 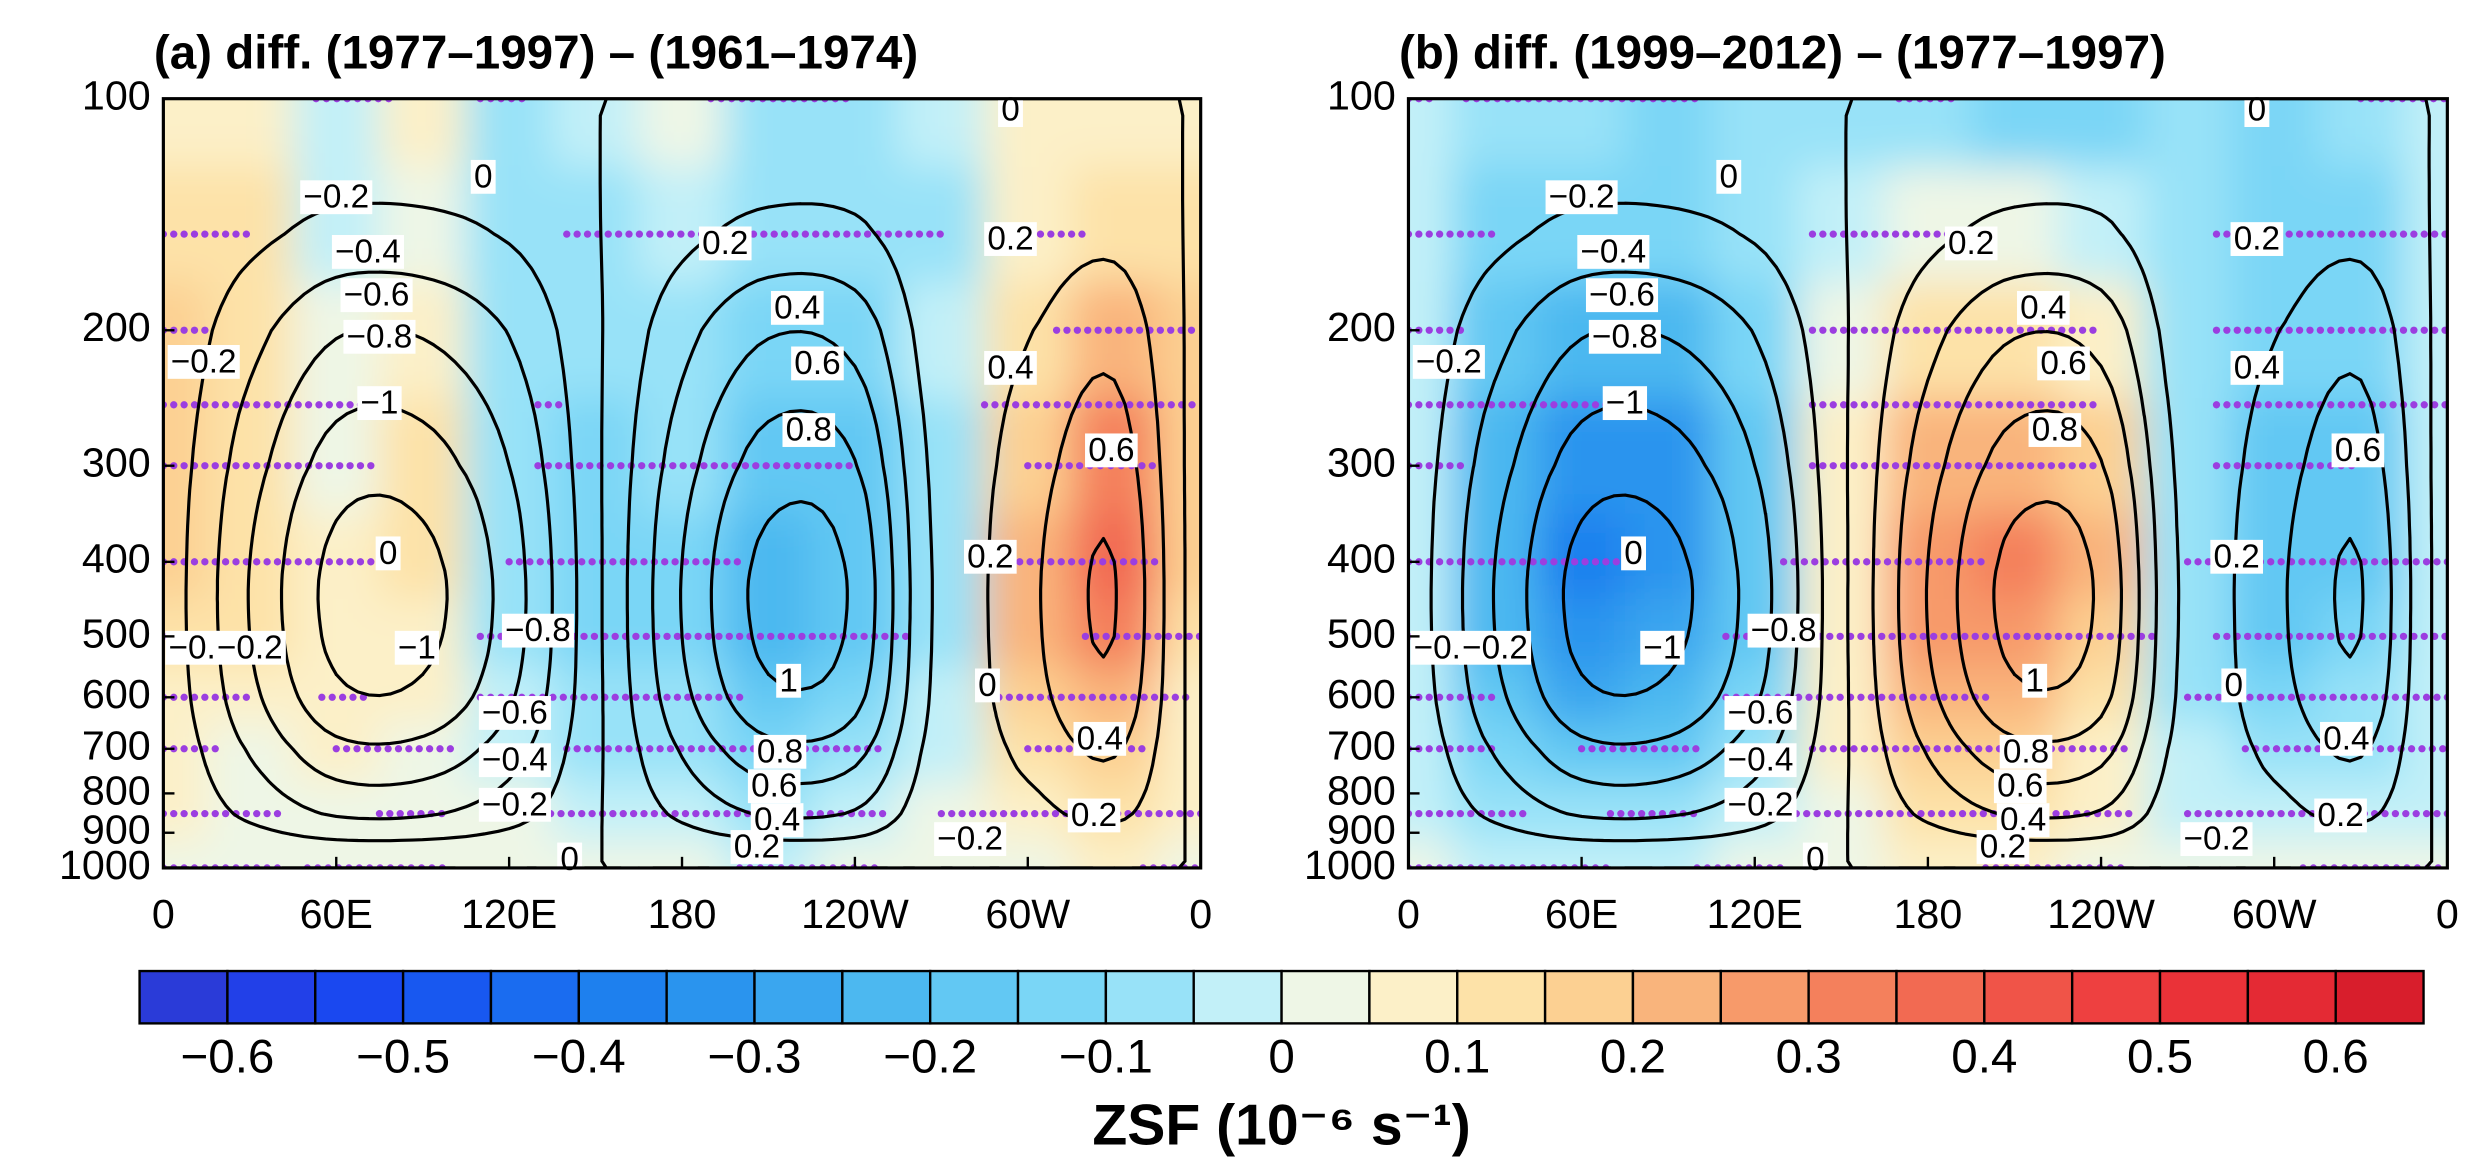 I want to click on contour-label: −0.6, so click(x=1622, y=295).